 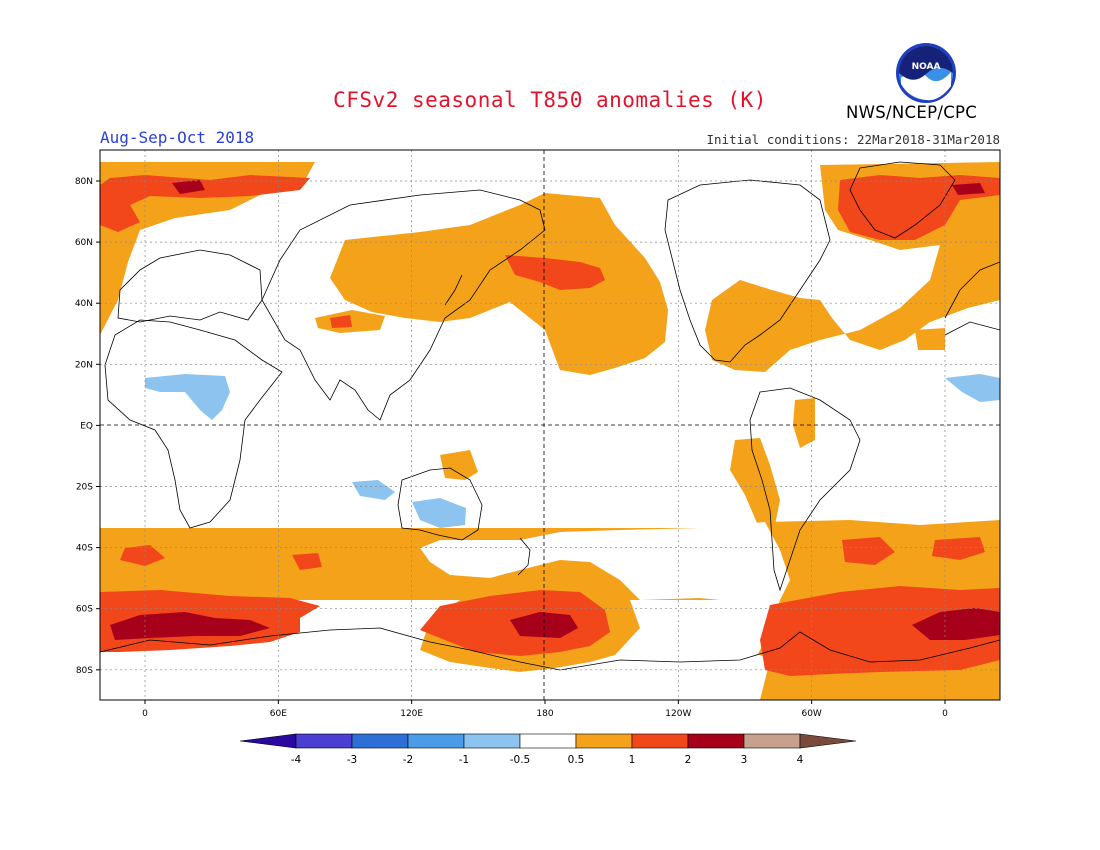 I want to click on colorbar-label: -2, so click(x=408, y=760).